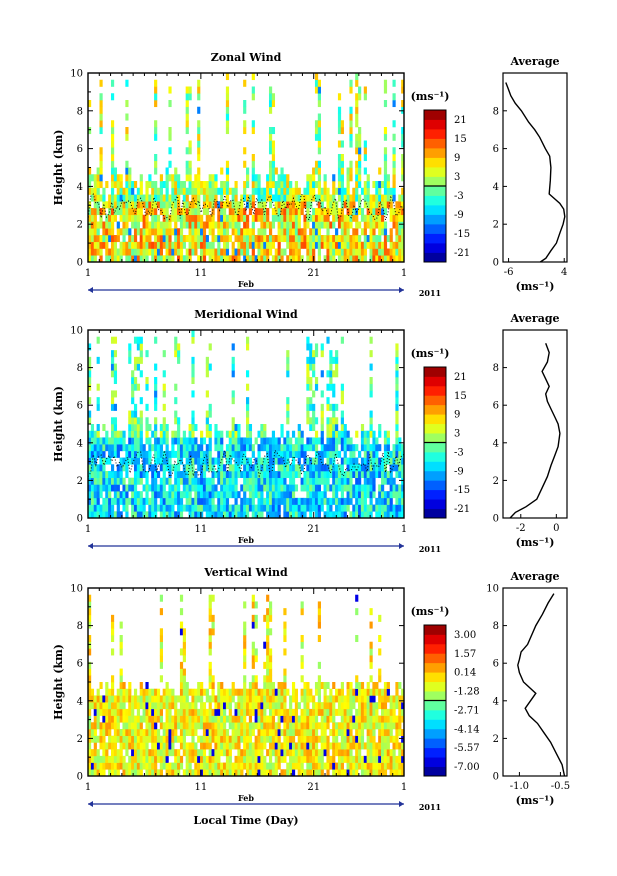 The image size is (617, 876). What do you see at coordinates (80, 225) in the screenshot?
I see `y-tick-label: 2` at bounding box center [80, 225].